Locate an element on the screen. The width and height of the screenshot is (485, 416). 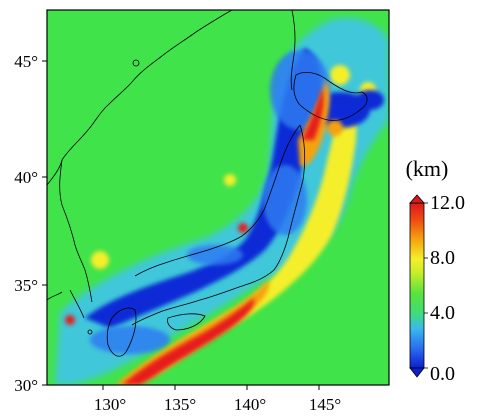
colorbar-label: 0.0 is located at coordinates (442, 374).